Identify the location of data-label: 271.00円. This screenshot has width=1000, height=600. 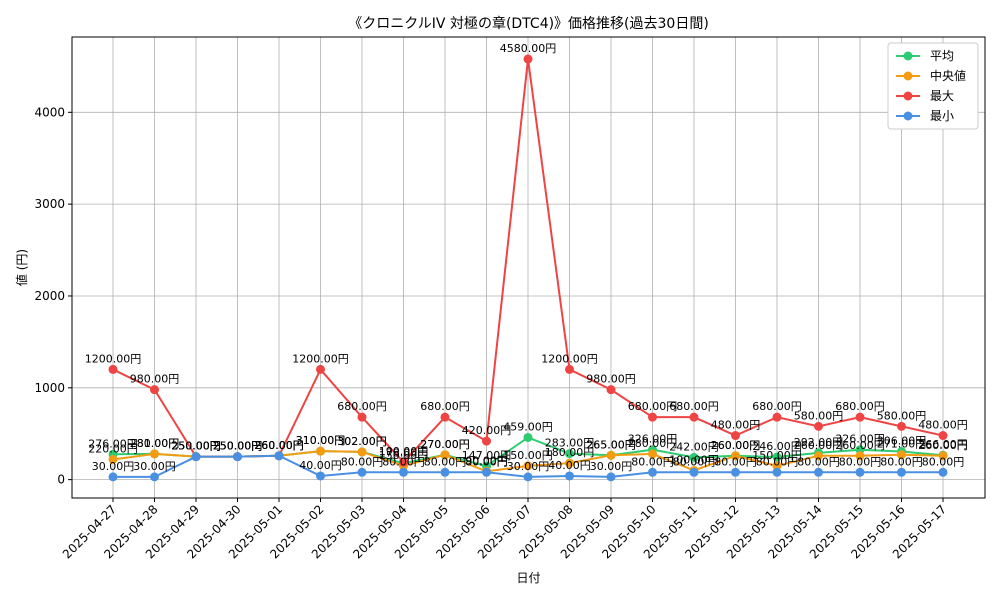
(902, 444).